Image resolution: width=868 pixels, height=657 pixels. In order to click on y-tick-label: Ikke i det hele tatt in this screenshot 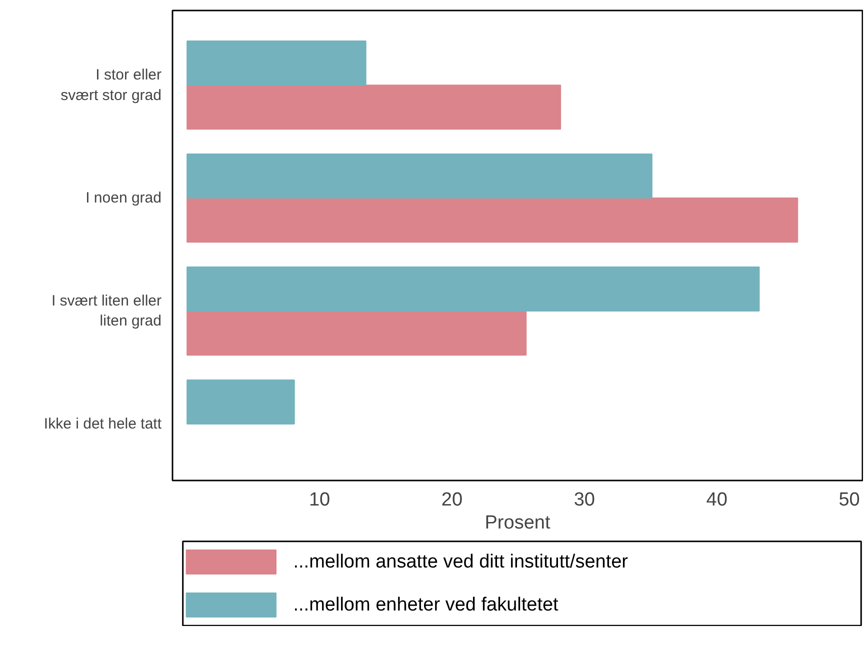, I will do `click(103, 424)`.